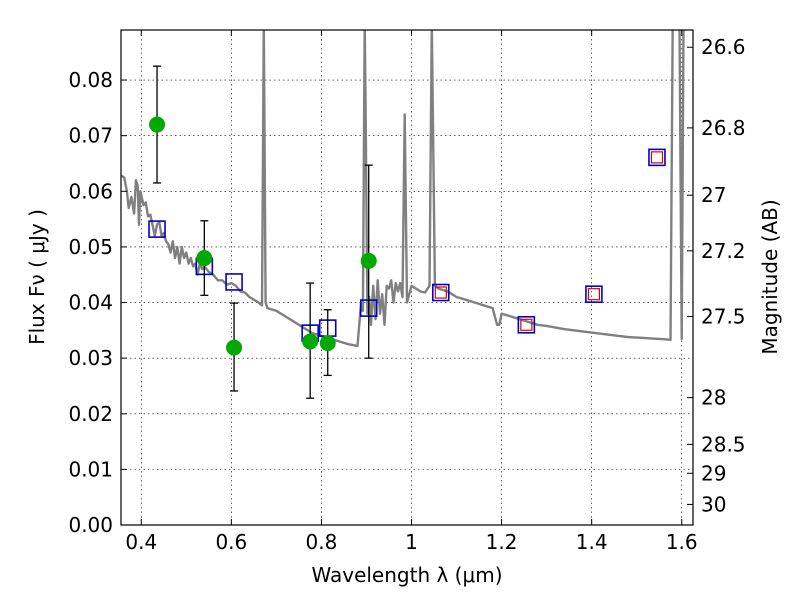 This screenshot has width=800, height=604. Describe the element at coordinates (90, 414) in the screenshot. I see `y-tick-label: 0.02` at that location.